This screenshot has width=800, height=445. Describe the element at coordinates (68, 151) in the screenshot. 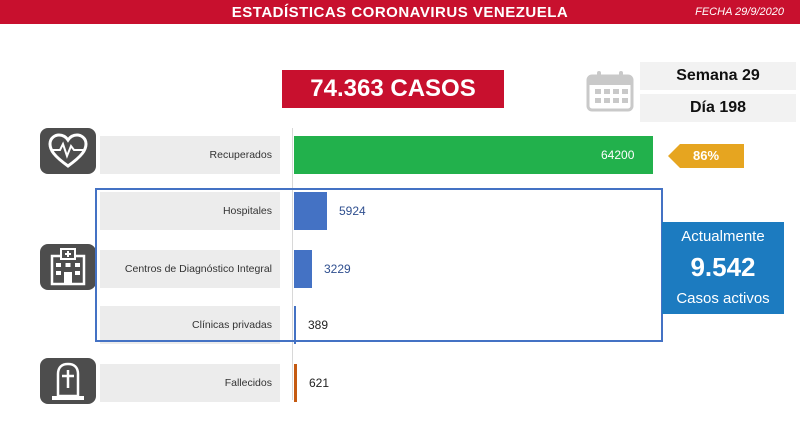

I see `heart-pulse-icon` at that location.